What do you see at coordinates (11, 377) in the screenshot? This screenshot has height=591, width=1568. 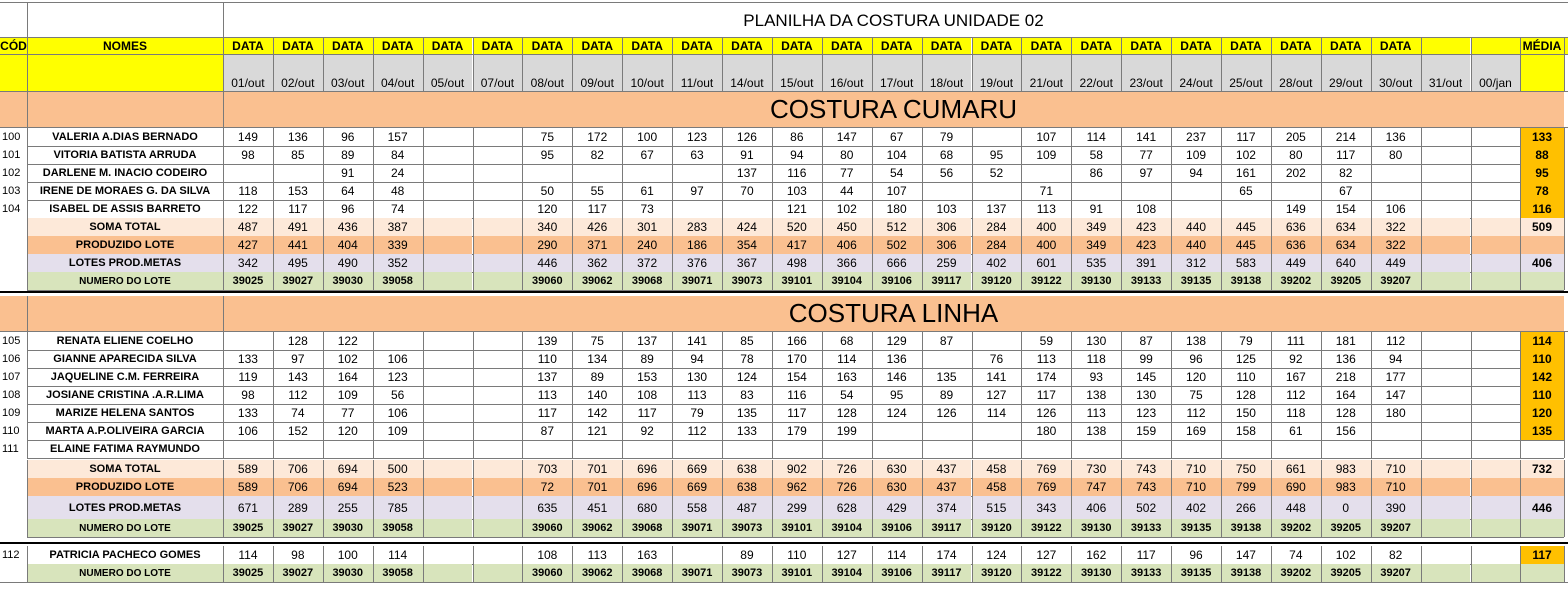 I see `employee-code: 107` at bounding box center [11, 377].